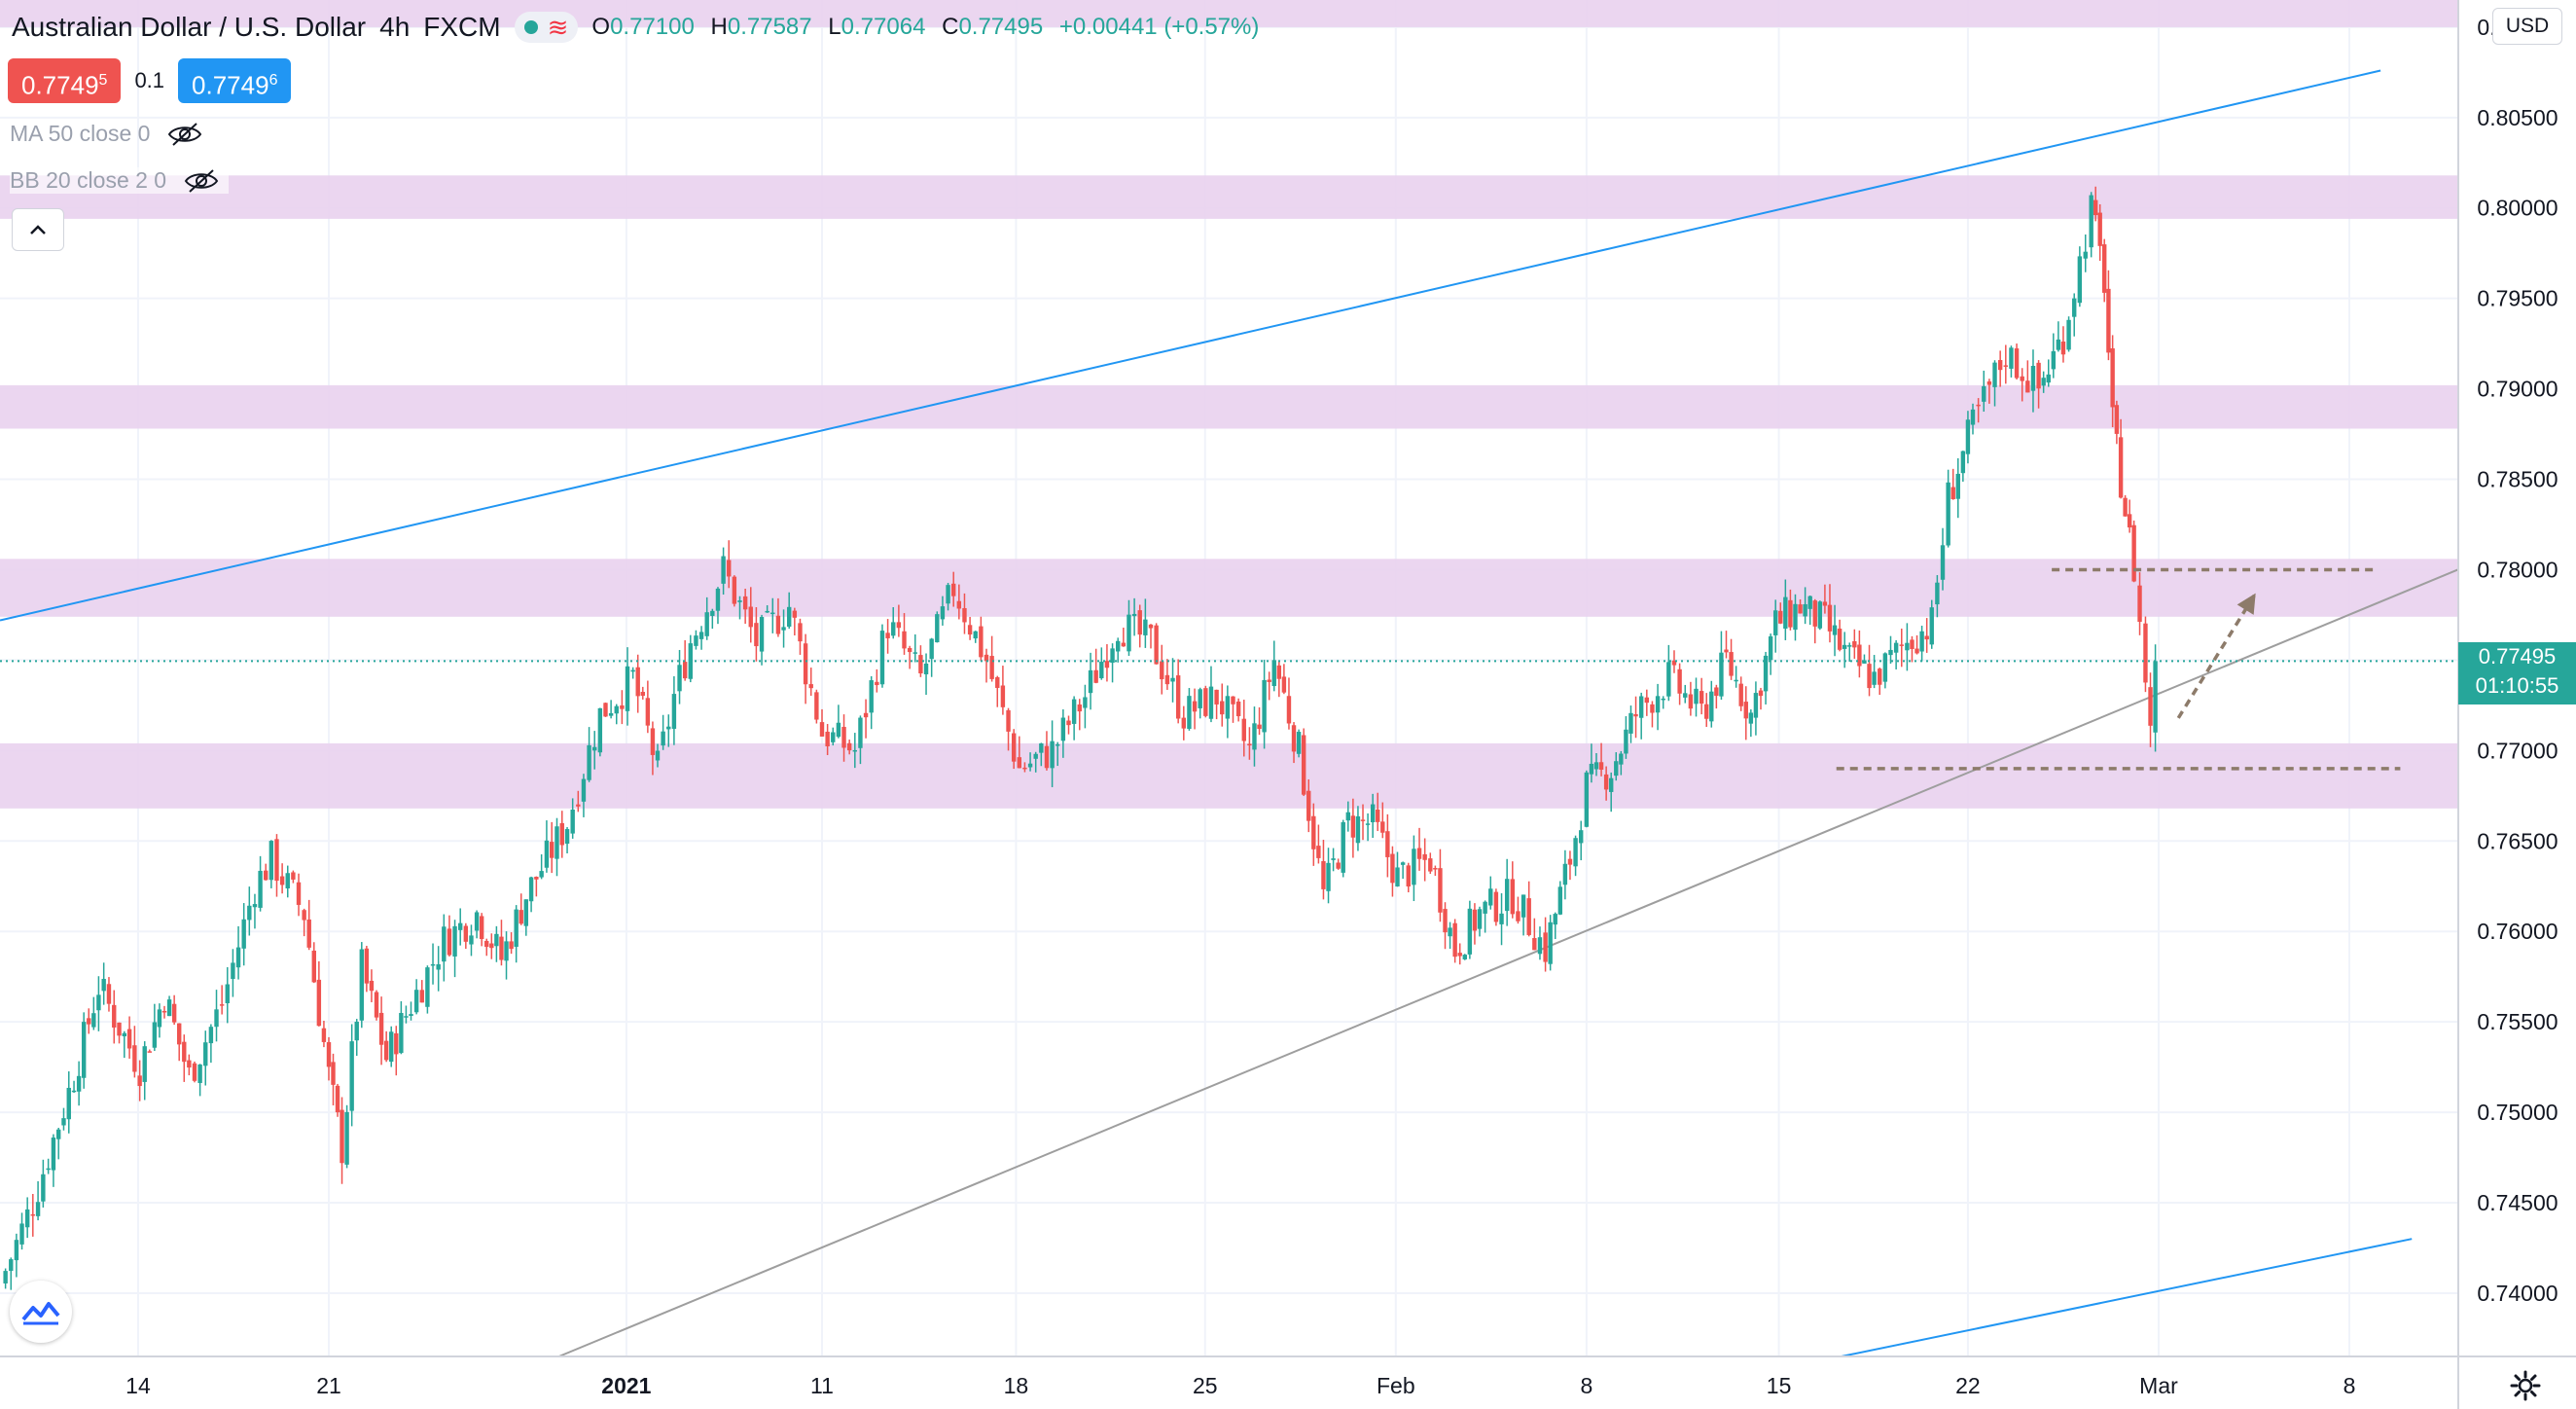 The width and height of the screenshot is (2576, 1409). Describe the element at coordinates (106, 134) in the screenshot. I see `indicator-ma: MA 50 close 0` at that location.